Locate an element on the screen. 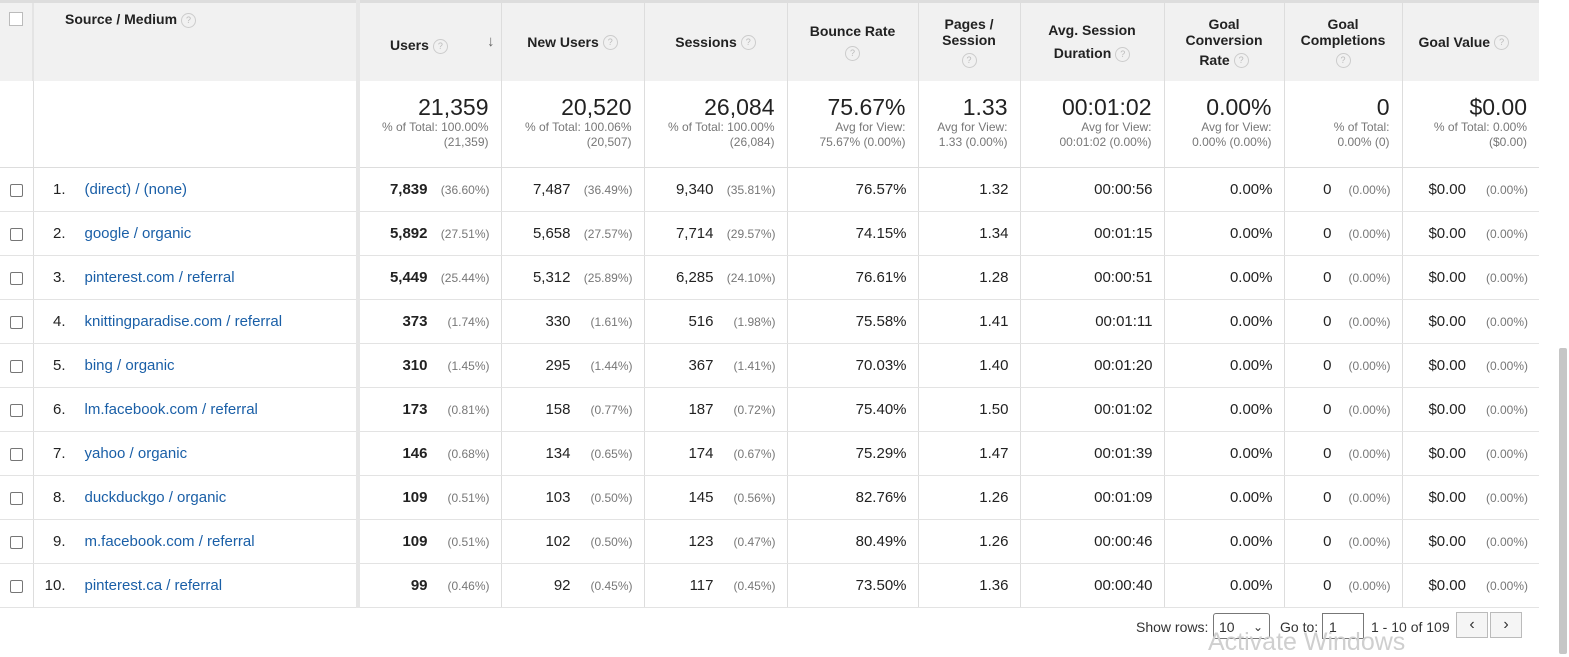  select-all-checkbox is located at coordinates (16, 19).